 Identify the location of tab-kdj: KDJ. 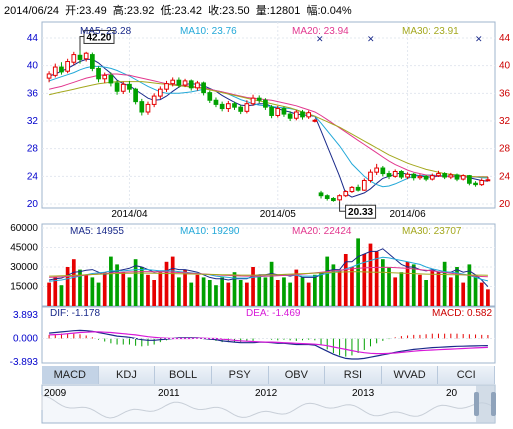
(127, 375).